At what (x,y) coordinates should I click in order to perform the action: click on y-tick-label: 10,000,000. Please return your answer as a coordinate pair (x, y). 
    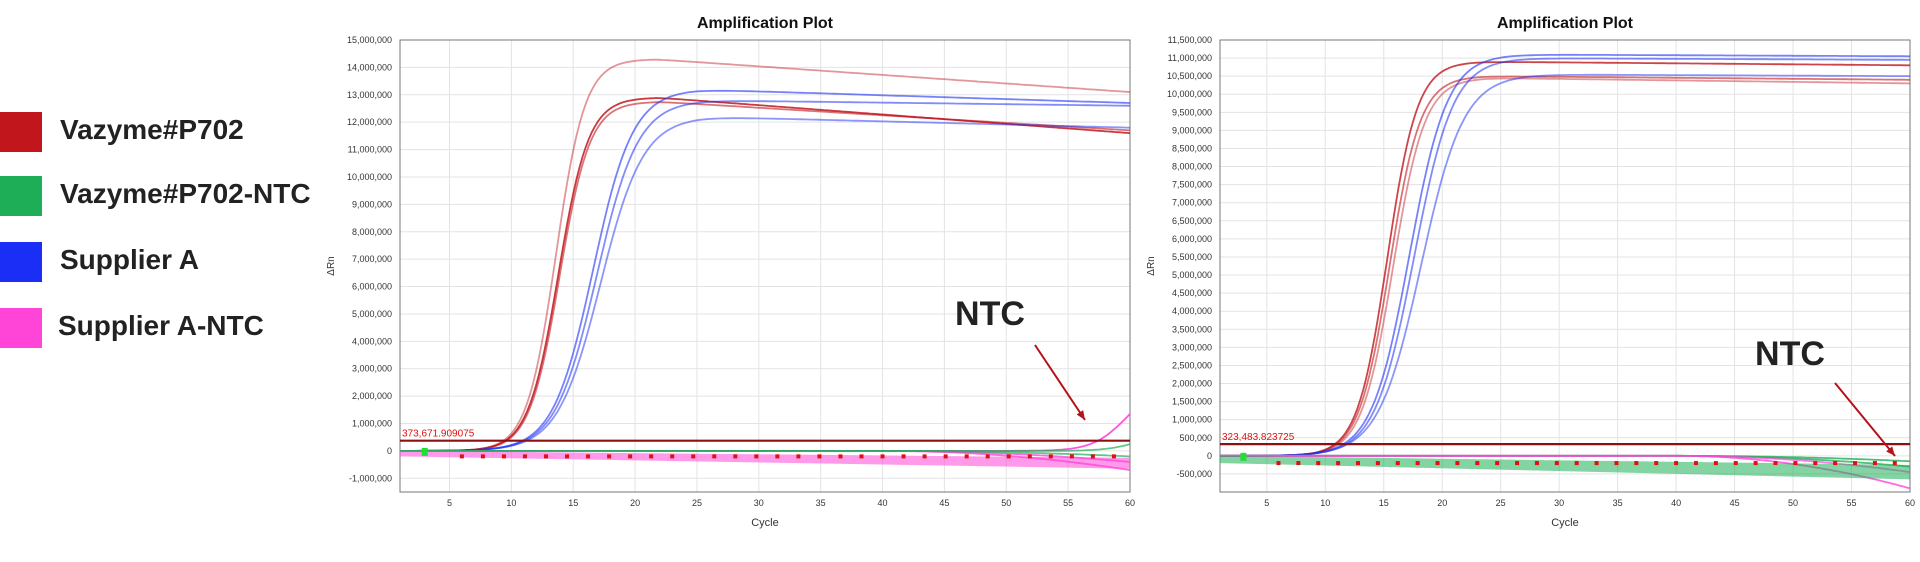
    Looking at the image, I should click on (1189, 94).